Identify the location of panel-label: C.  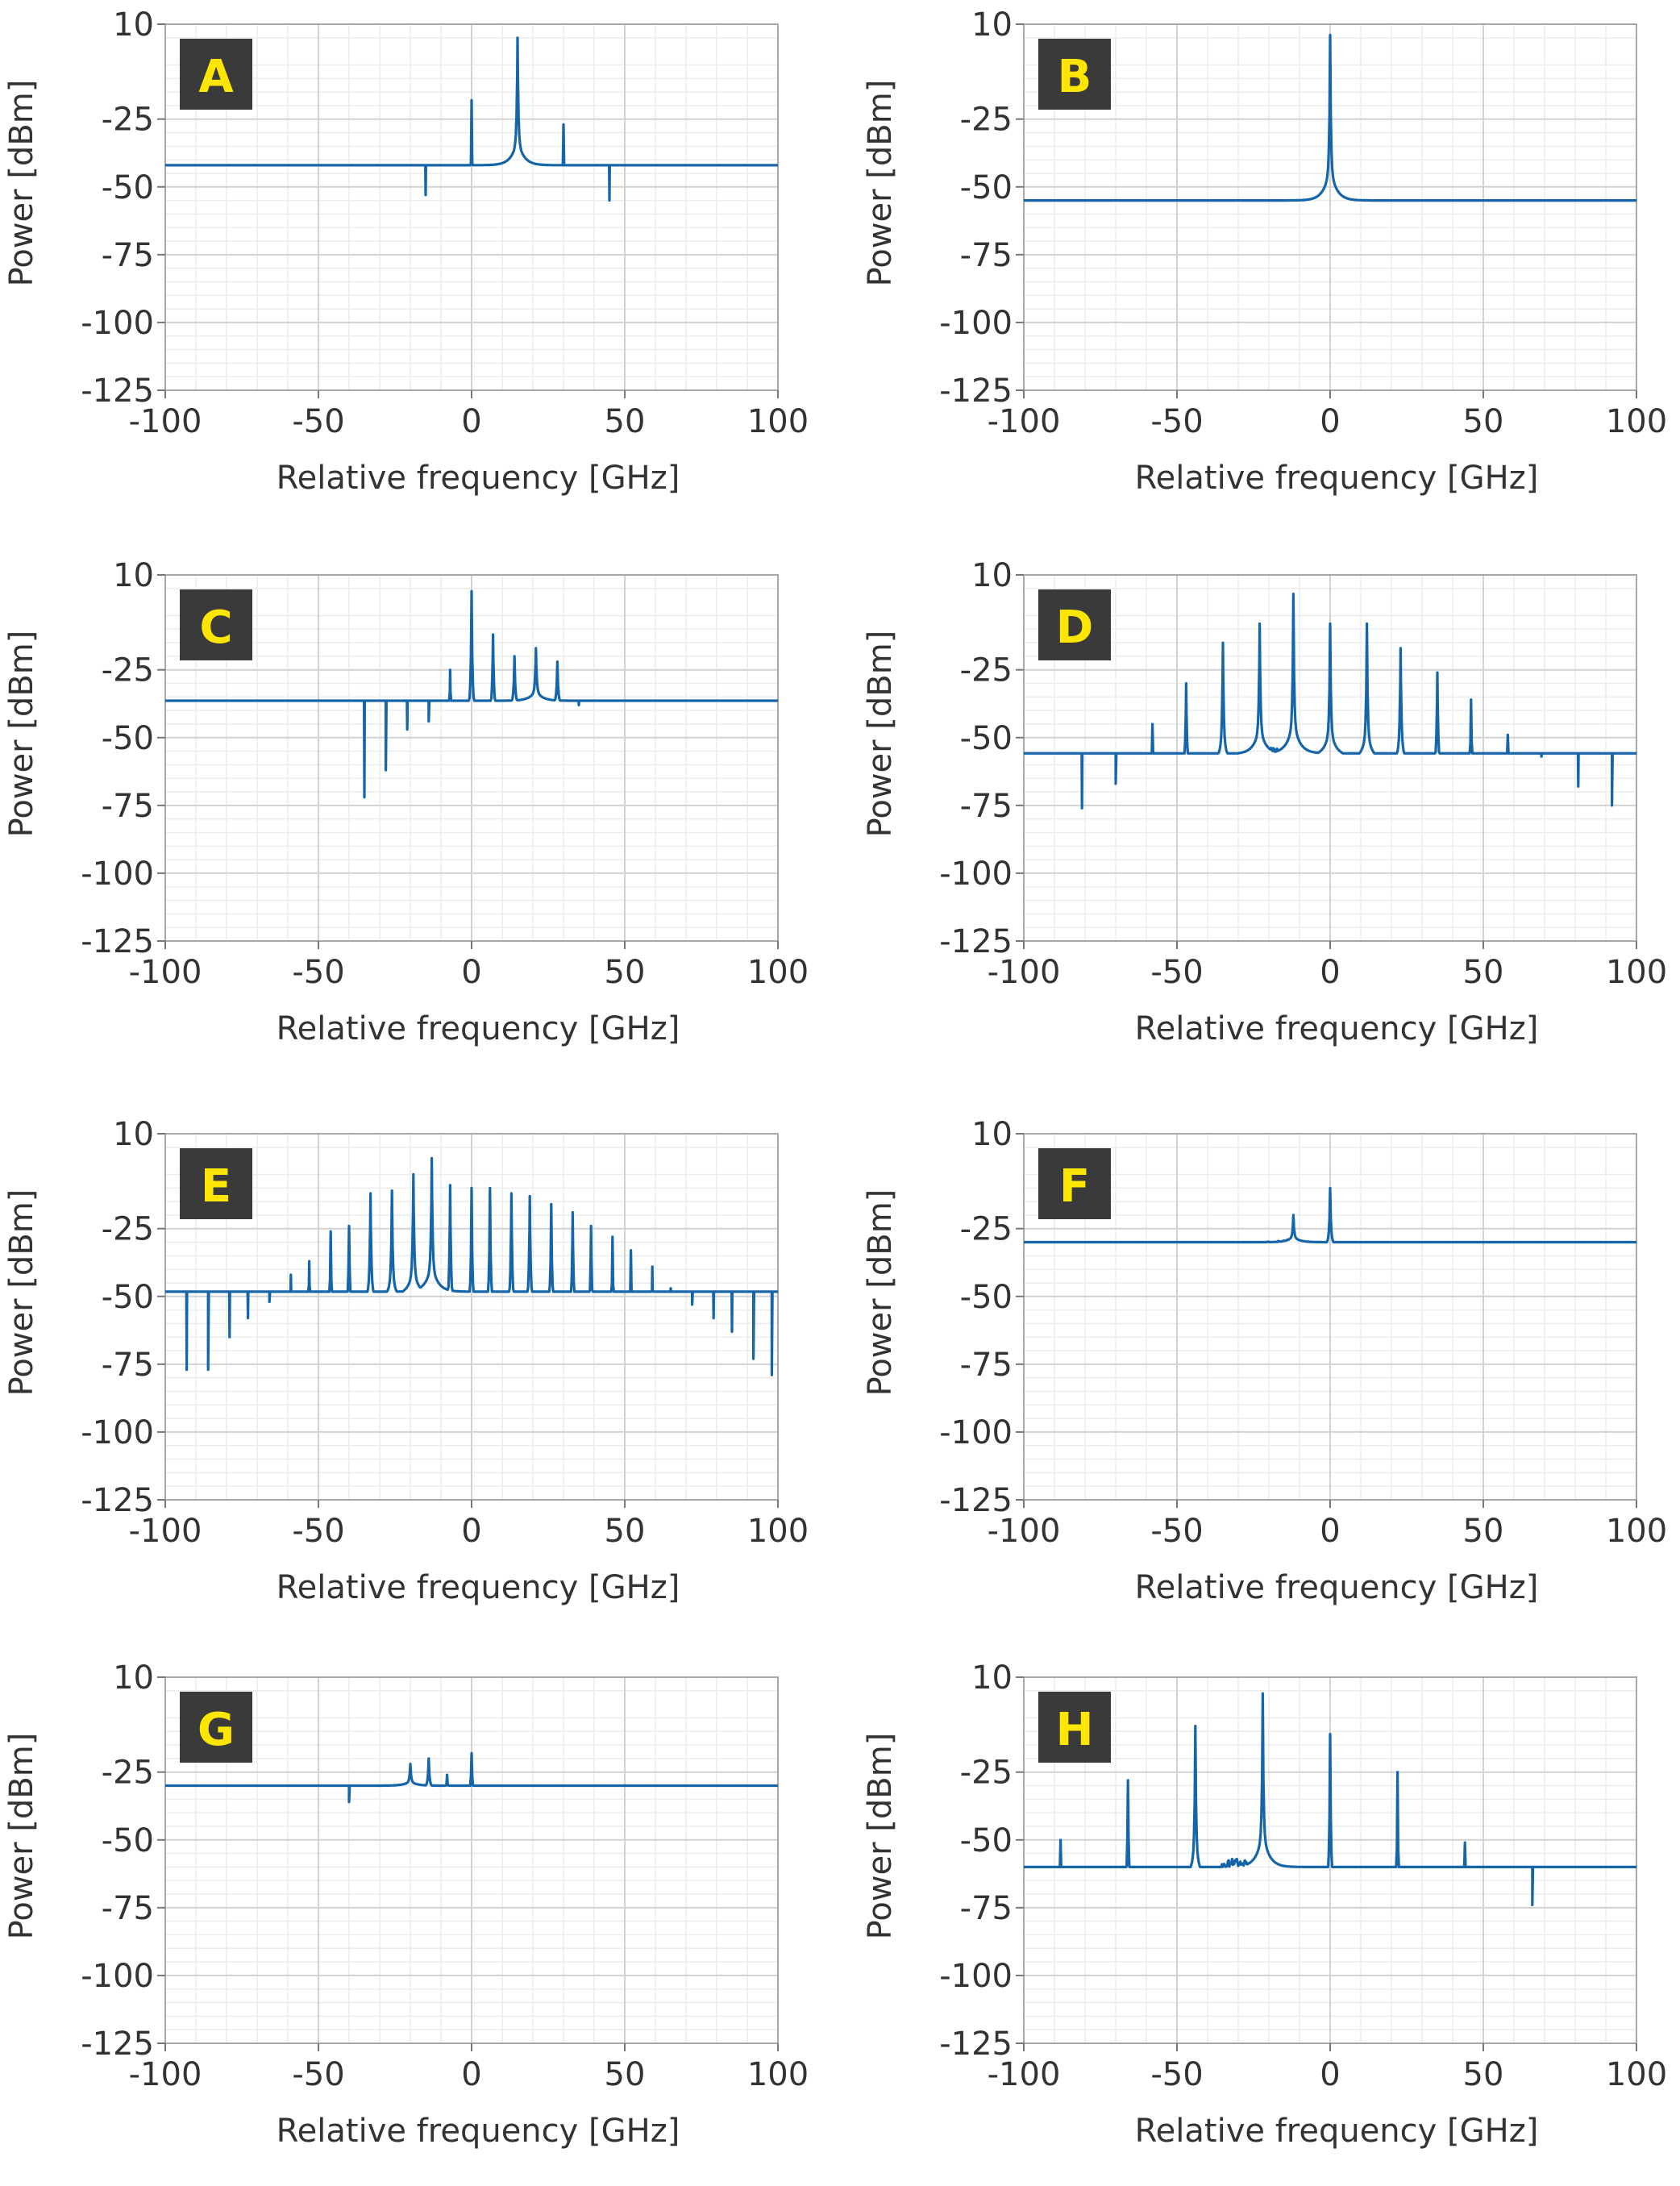
(215, 628).